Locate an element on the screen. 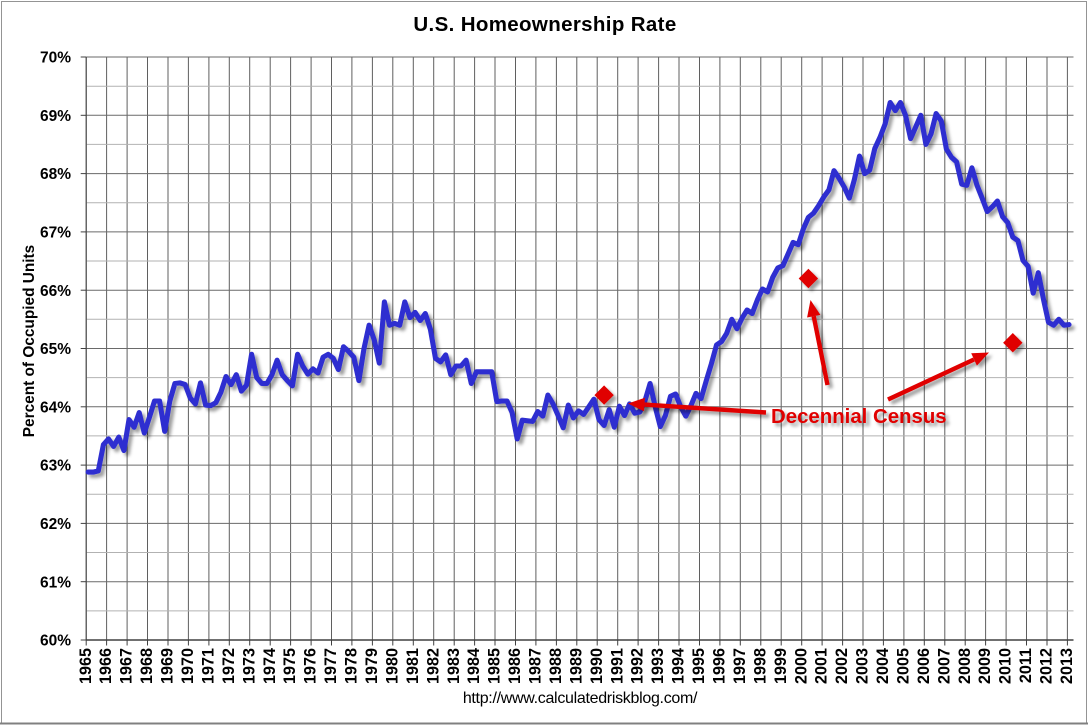 The width and height of the screenshot is (1088, 725). svg-text: 2002 is located at coordinates (842, 666).